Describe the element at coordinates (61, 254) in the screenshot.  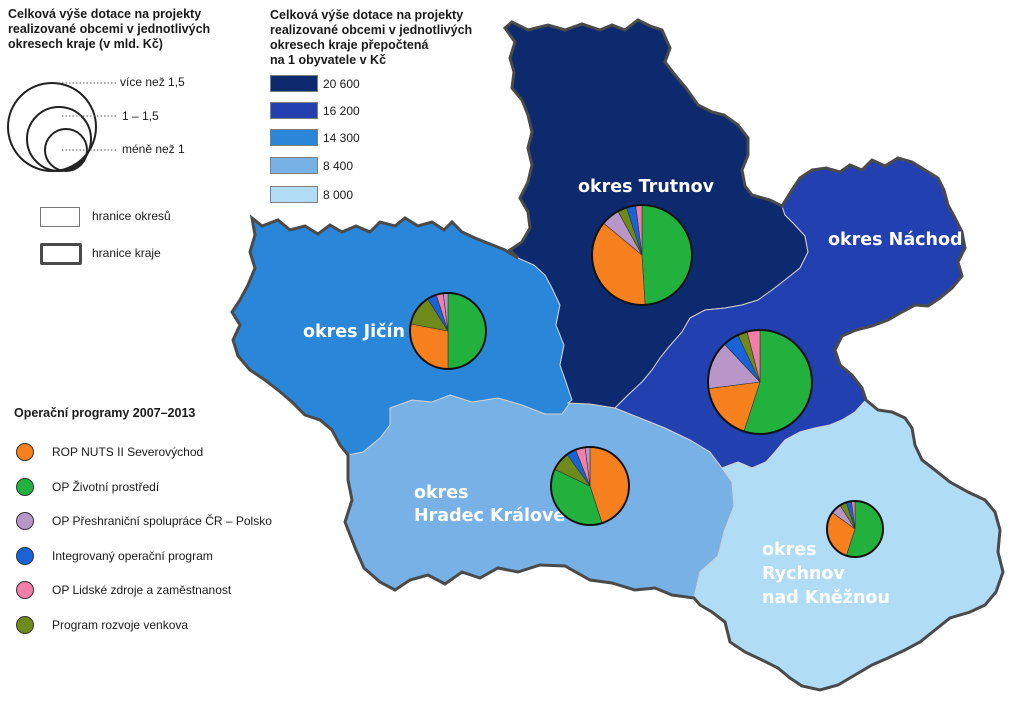
I see `boundary-legend-region-swatch` at that location.